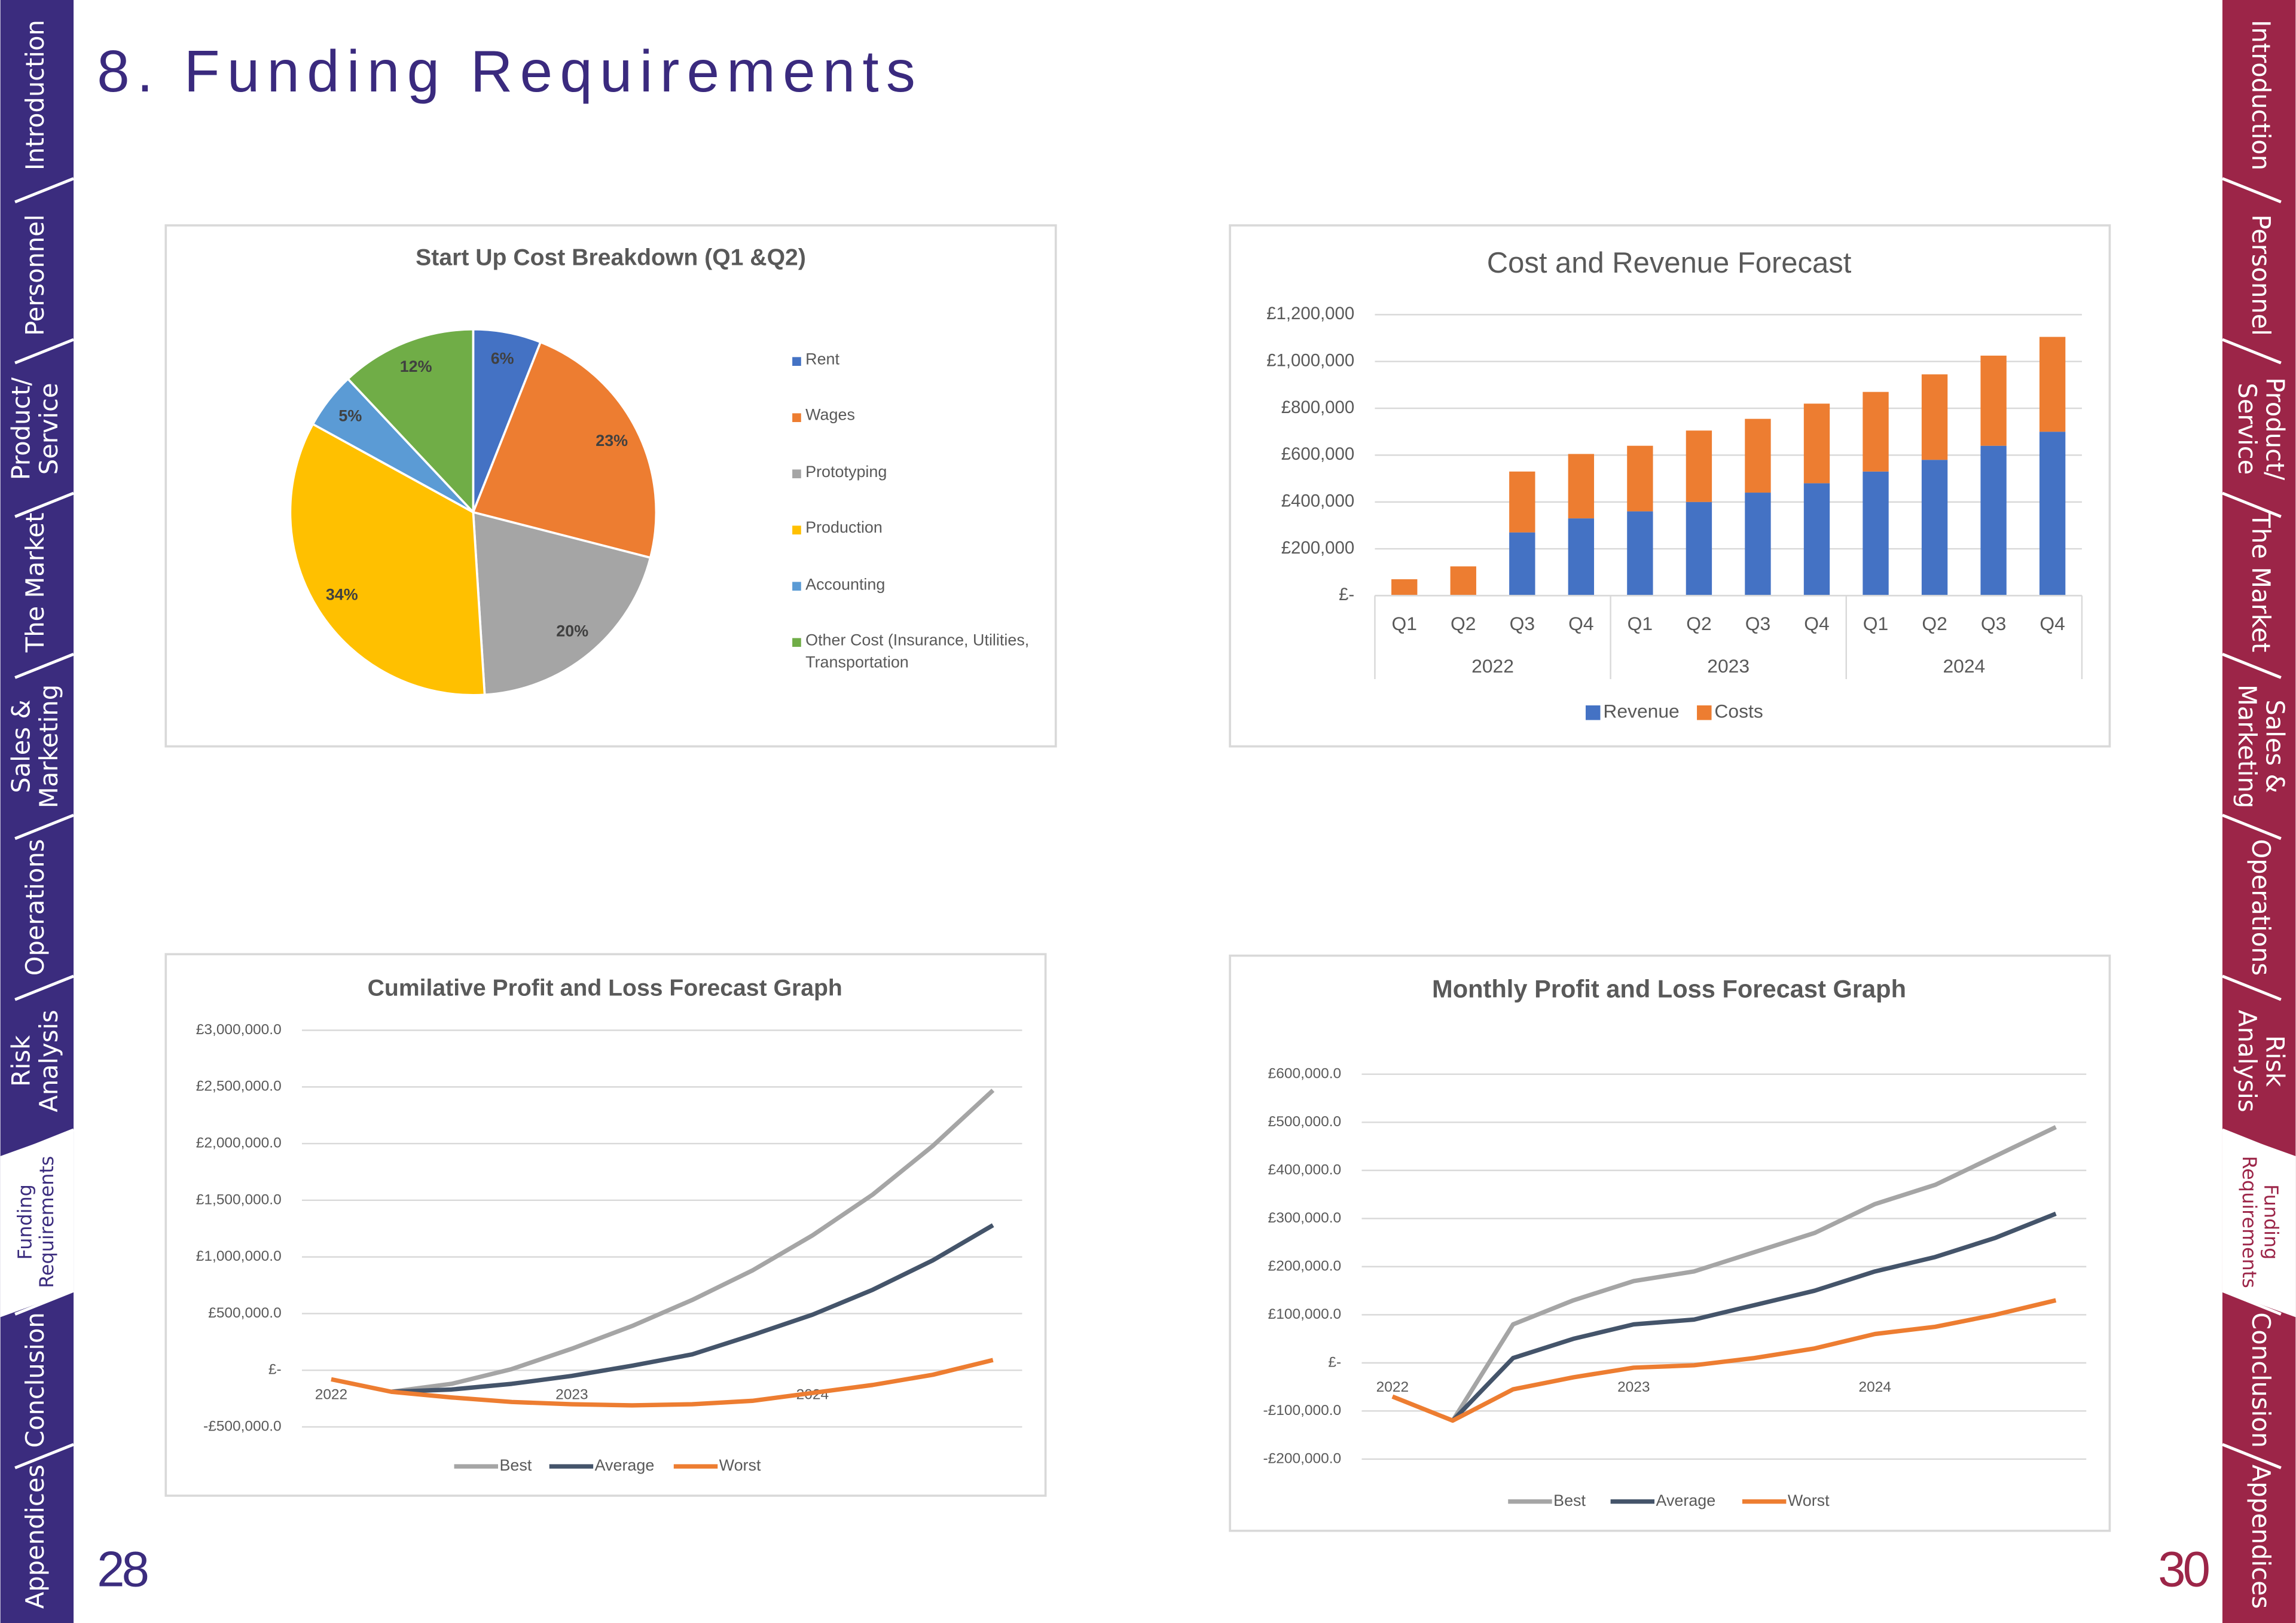 This screenshot has height=1623, width=2296. I want to click on y-tick-label: £600,000, so click(1317, 454).